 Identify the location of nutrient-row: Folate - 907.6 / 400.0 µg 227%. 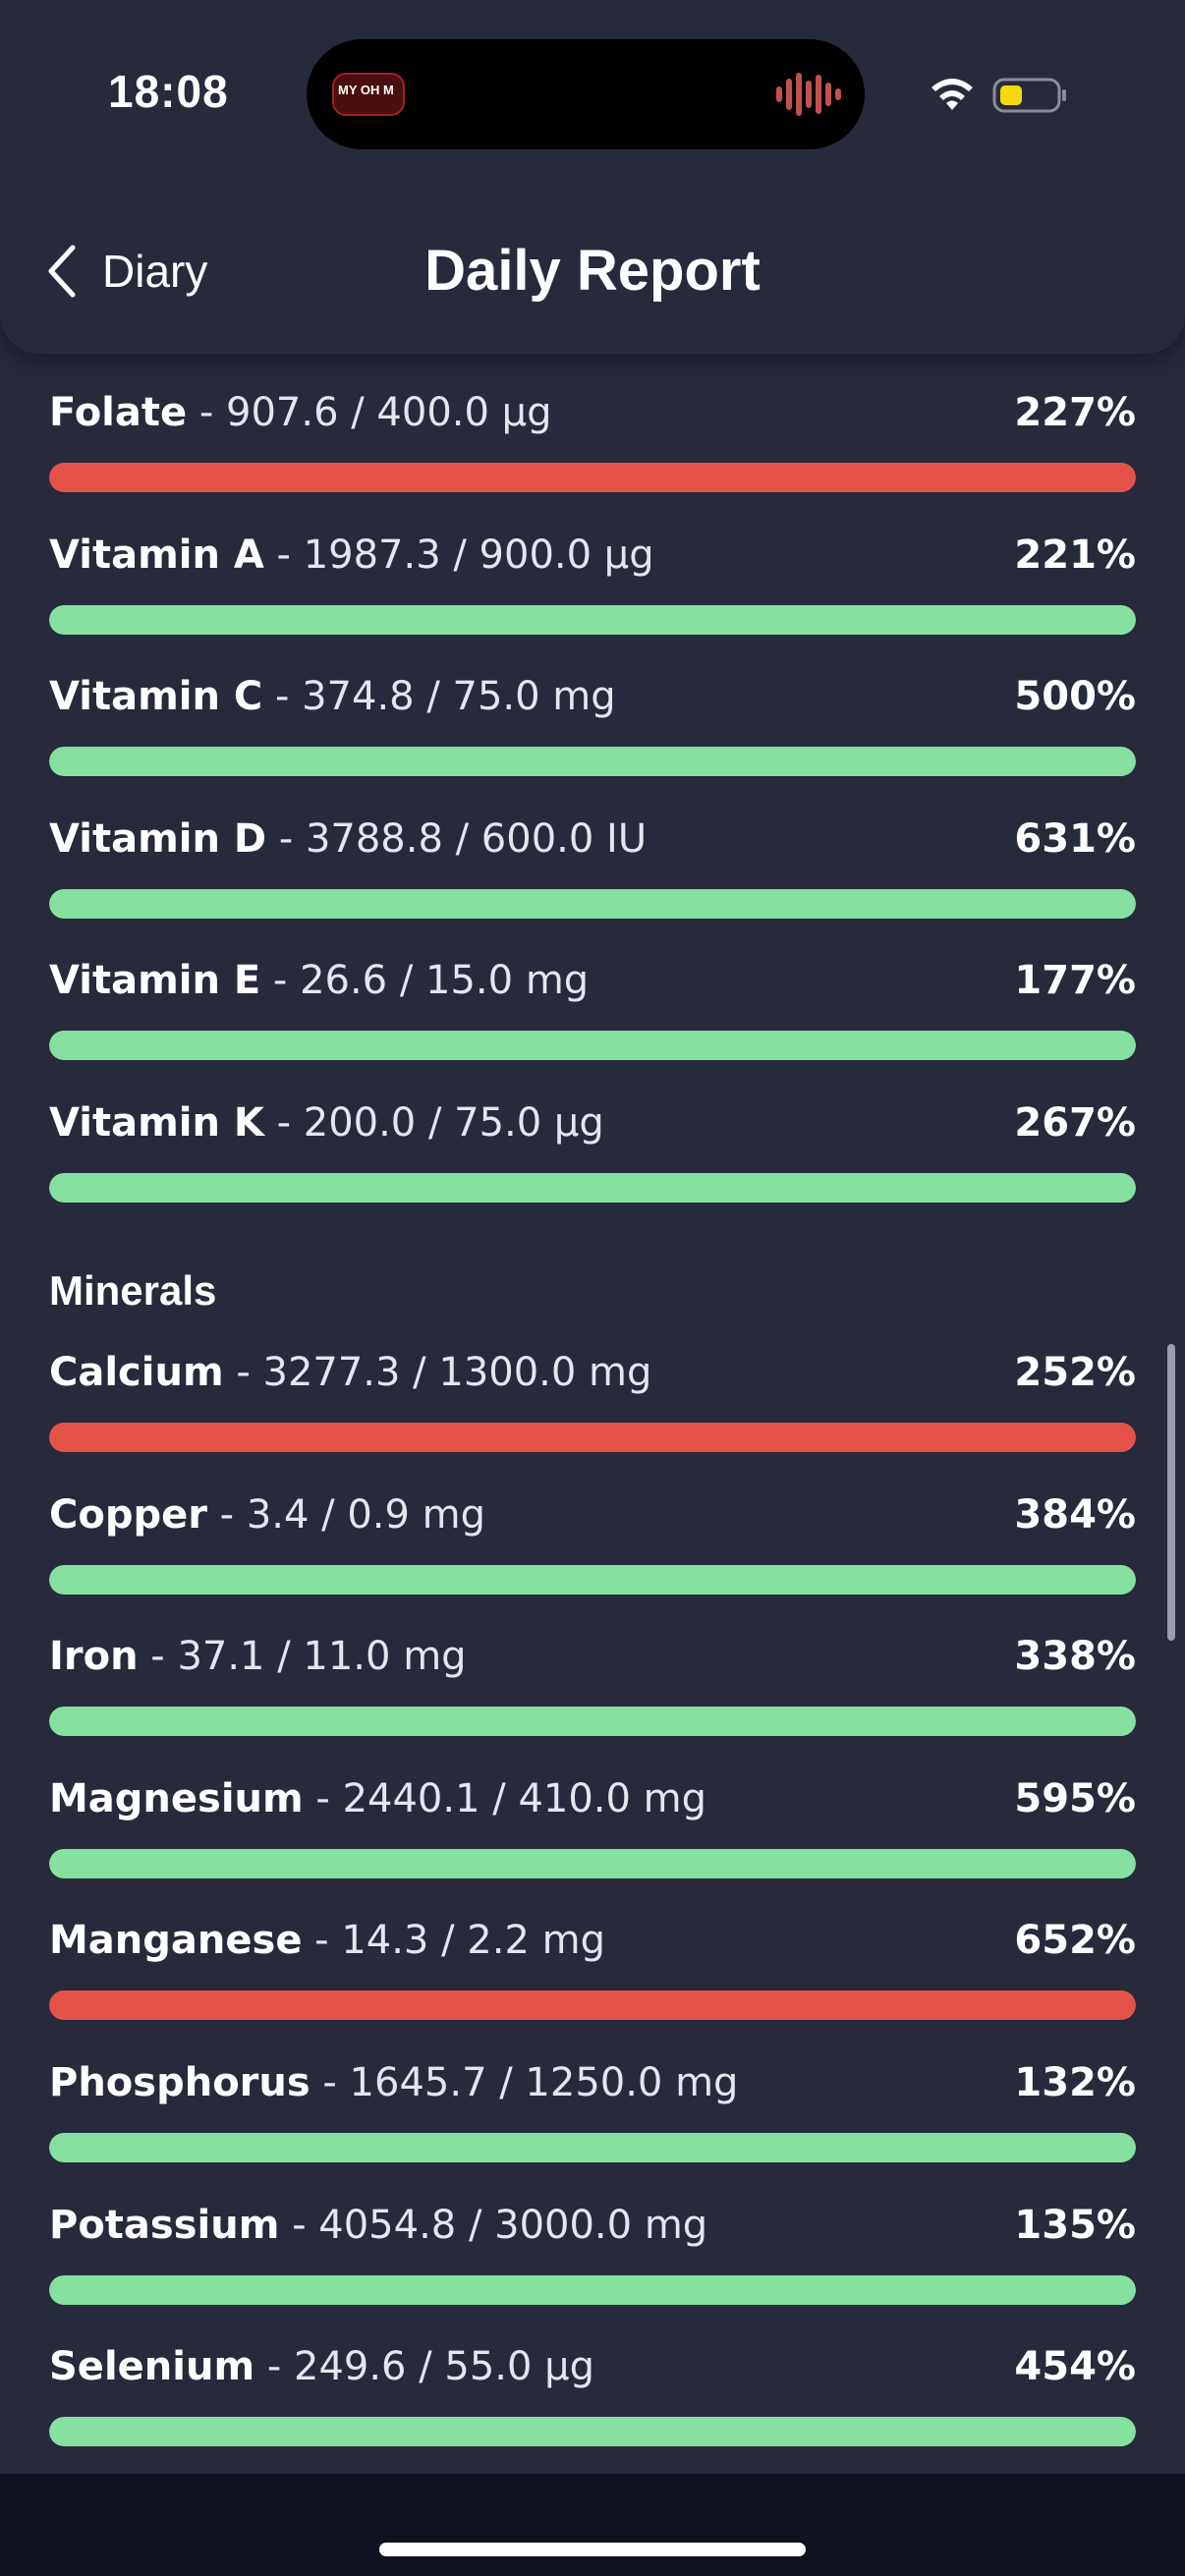
(592, 445).